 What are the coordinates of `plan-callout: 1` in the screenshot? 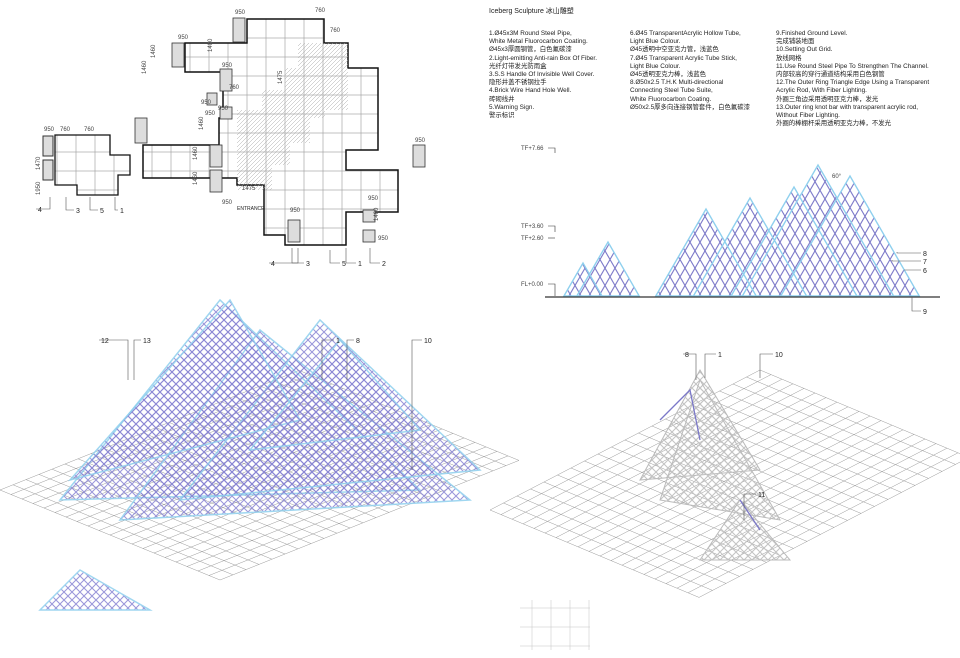 It's located at (360, 264).